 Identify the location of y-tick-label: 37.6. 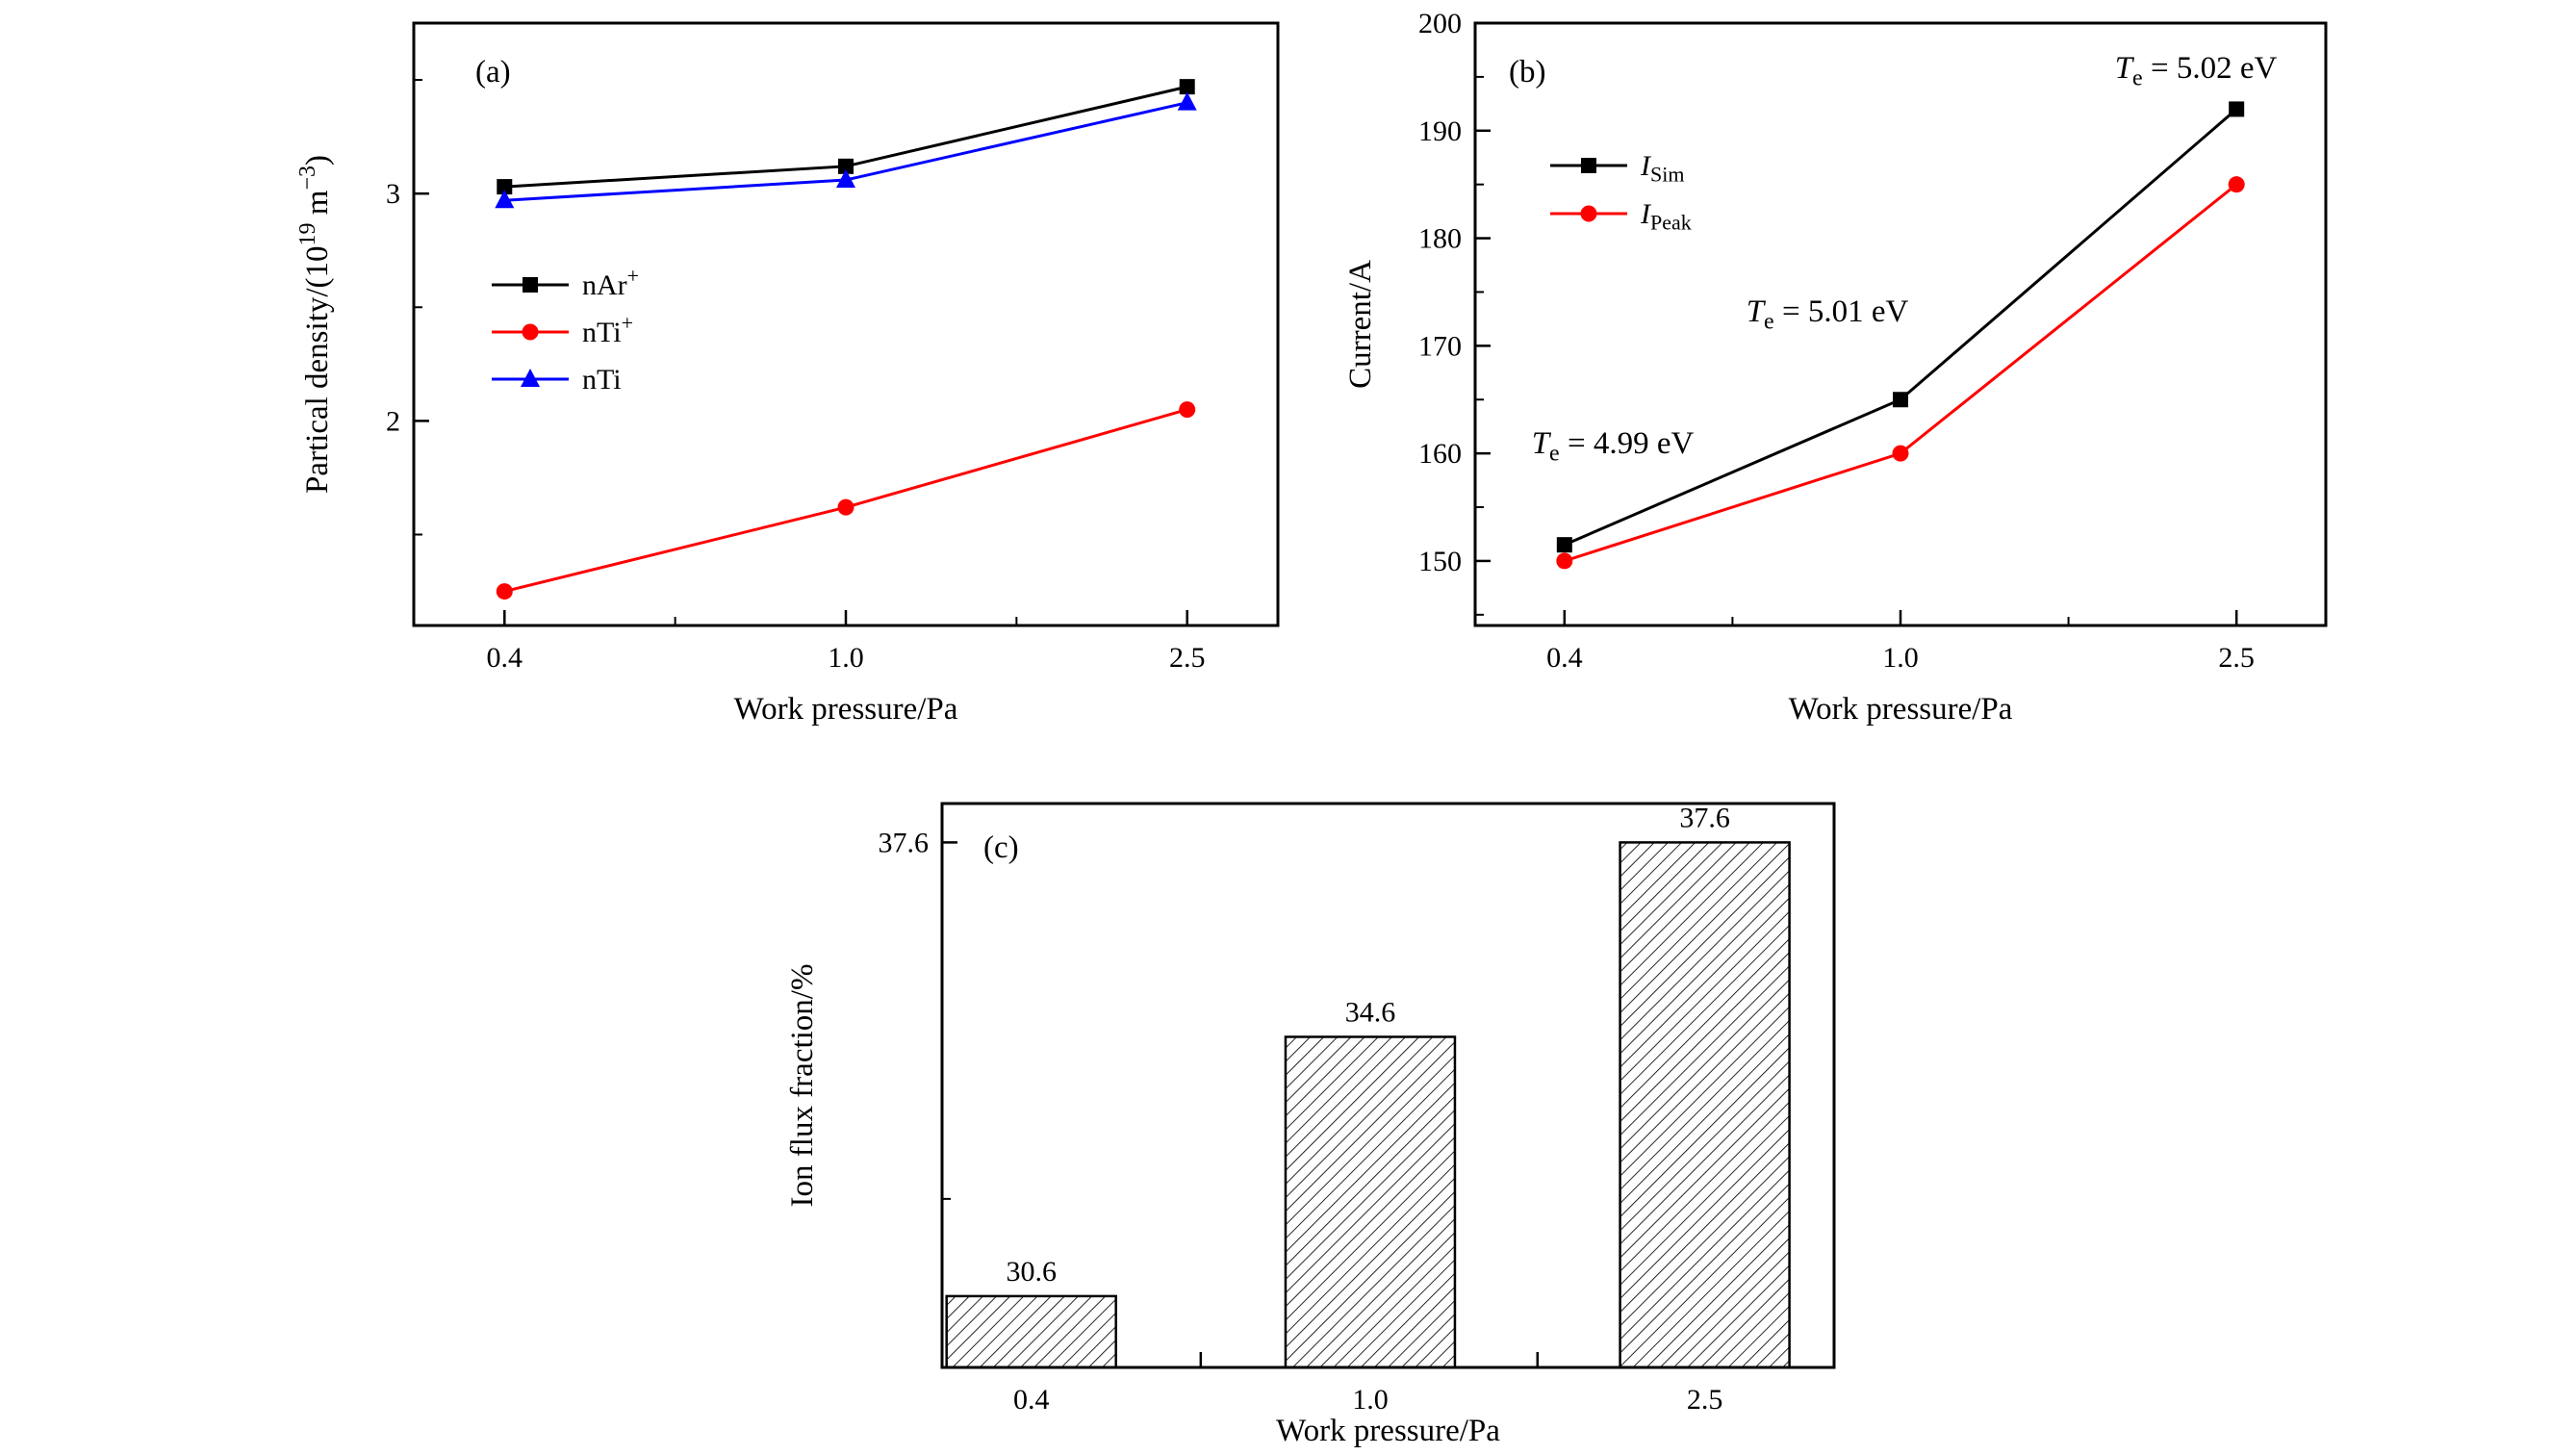
(904, 843).